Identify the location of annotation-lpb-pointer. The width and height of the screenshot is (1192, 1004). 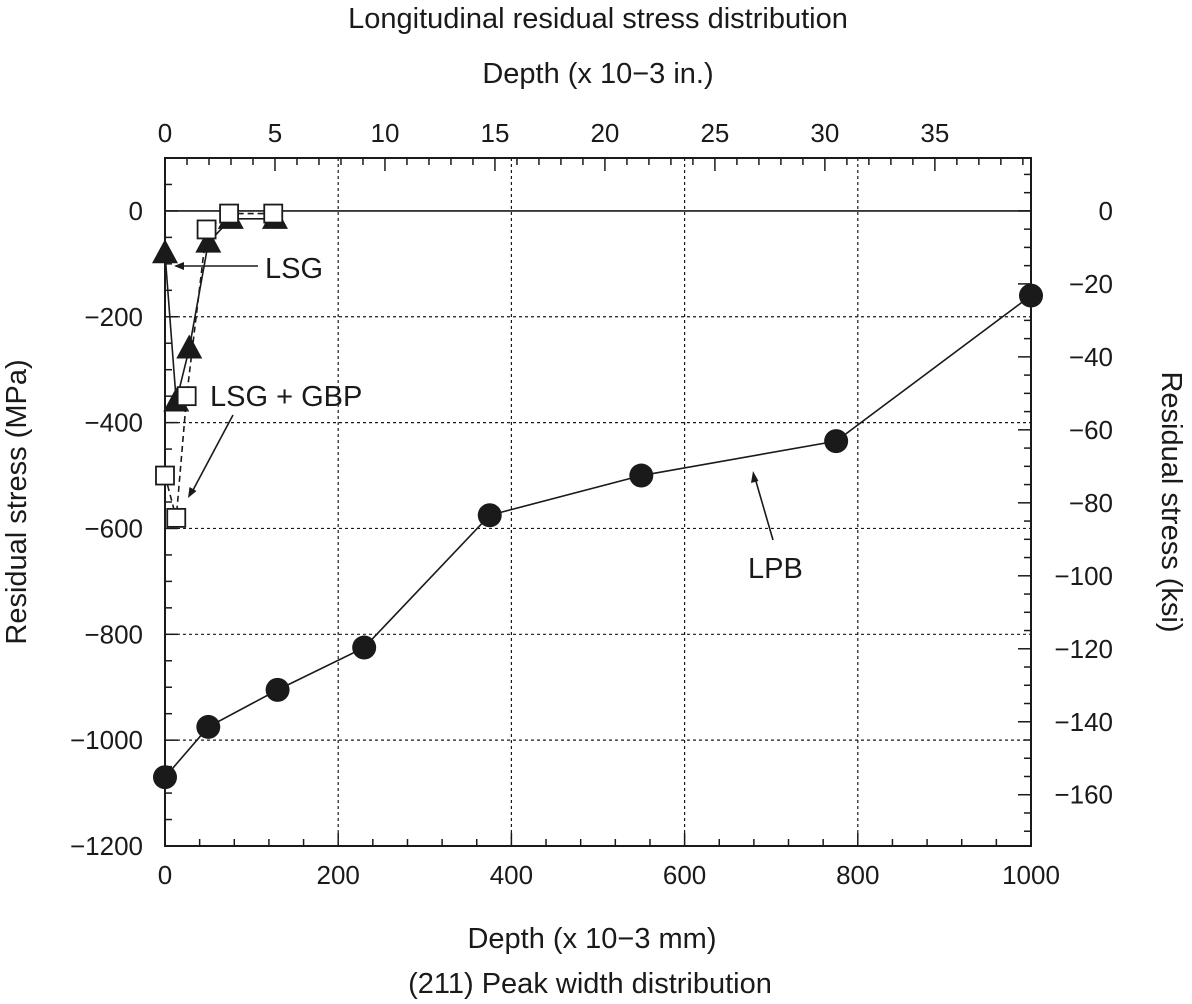
(764, 509).